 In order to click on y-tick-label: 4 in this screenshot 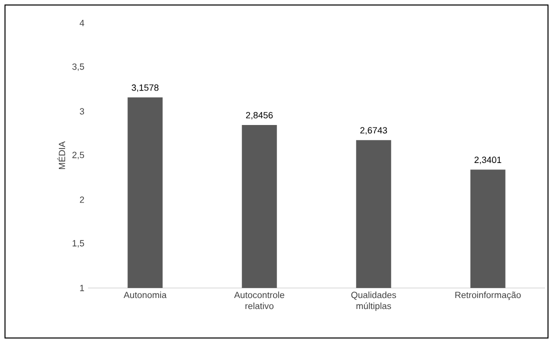, I will do `click(82, 23)`.